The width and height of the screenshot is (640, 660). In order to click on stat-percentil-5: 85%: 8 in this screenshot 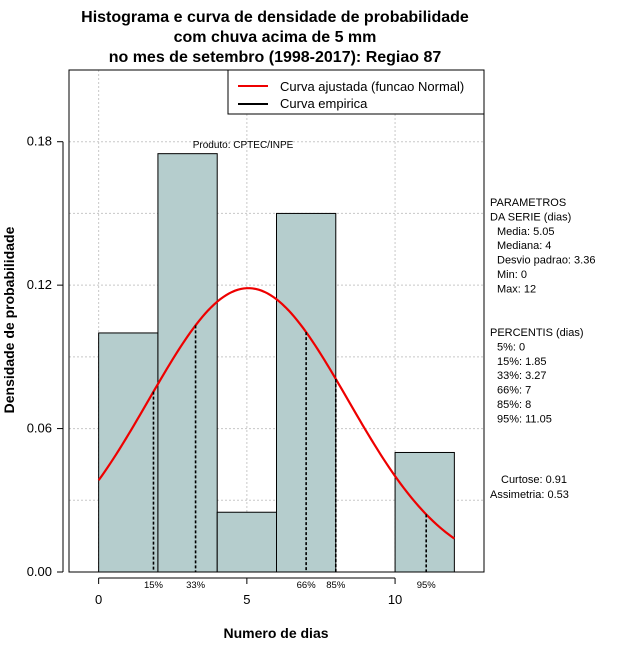, I will do `click(514, 405)`.